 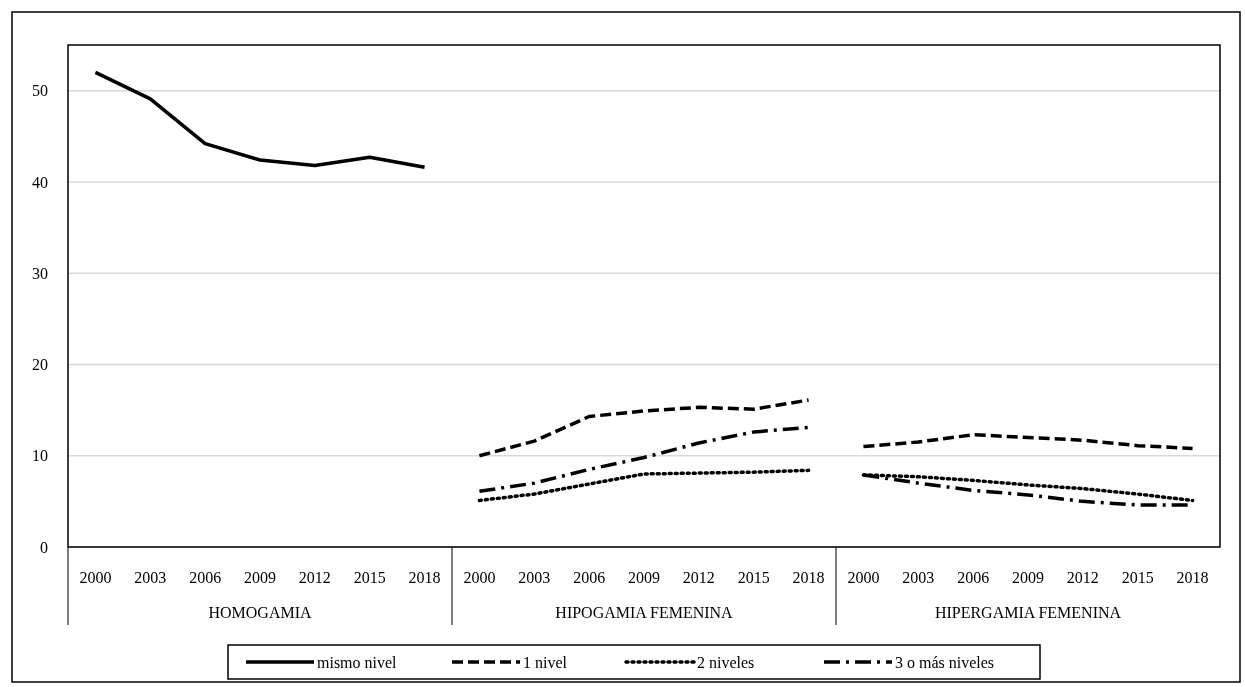 What do you see at coordinates (44, 547) in the screenshot?
I see `y-tick-label: 0` at bounding box center [44, 547].